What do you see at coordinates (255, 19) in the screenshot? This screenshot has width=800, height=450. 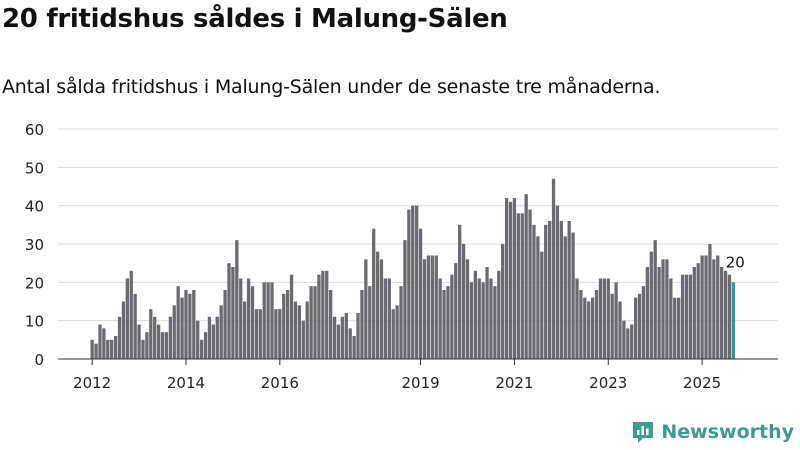 I see `chart-title: 20 fritidshus såldes i Malung-Sälen` at bounding box center [255, 19].